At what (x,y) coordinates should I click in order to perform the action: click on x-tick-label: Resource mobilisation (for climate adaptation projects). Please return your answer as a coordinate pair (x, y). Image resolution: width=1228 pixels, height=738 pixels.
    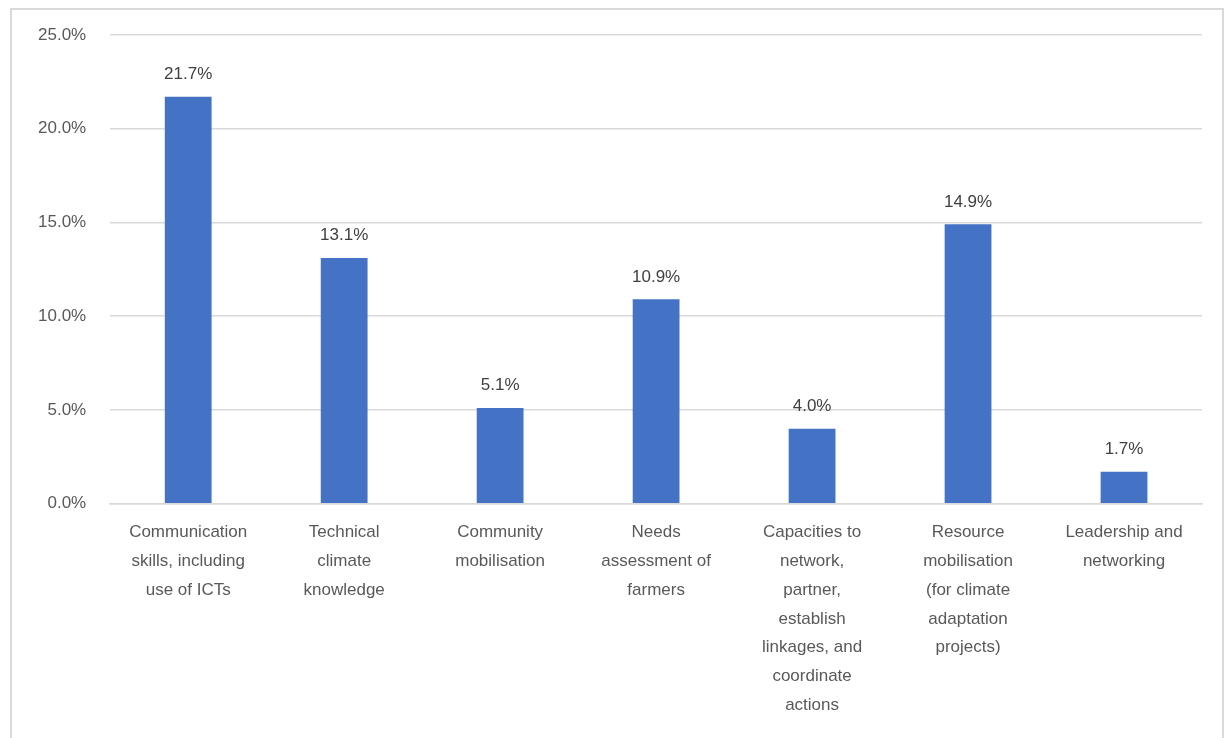
    Looking at the image, I should click on (968, 589).